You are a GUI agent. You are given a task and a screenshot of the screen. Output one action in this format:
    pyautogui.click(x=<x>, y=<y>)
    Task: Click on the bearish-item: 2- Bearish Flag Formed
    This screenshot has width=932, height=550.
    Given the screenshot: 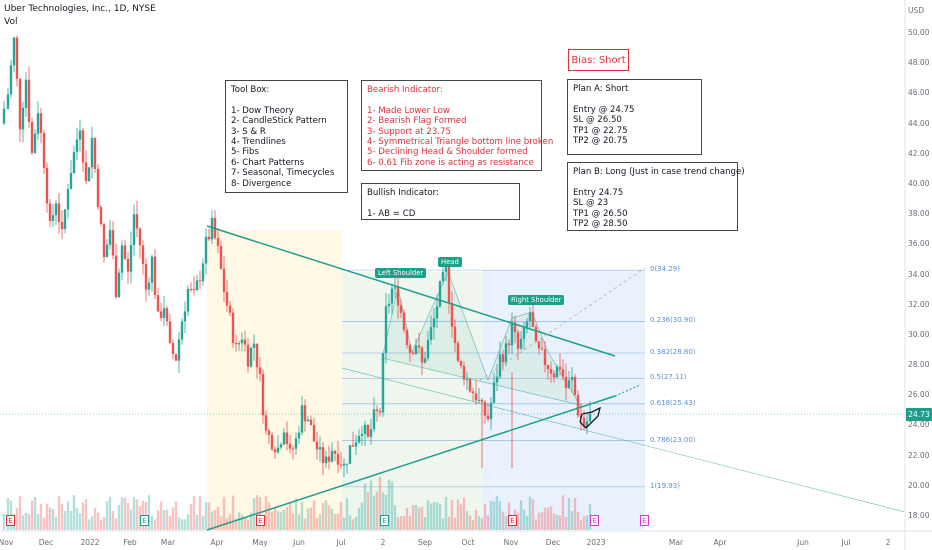 What is the action you would take?
    pyautogui.click(x=417, y=121)
    